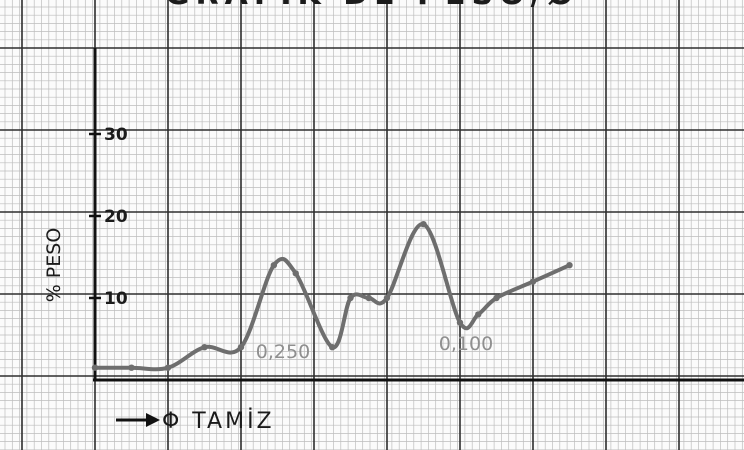  Describe the element at coordinates (466, 344) in the screenshot. I see `annotation-label: 0,100` at that location.